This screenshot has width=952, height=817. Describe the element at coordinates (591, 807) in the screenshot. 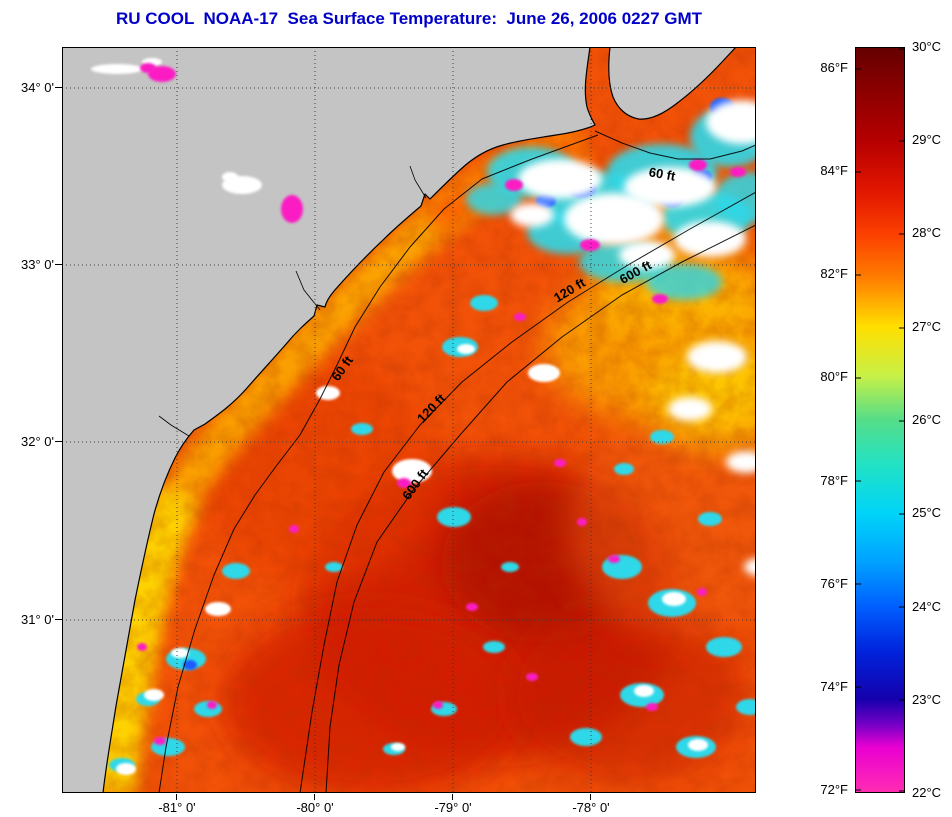

I see `x-axis-label: -78° 0'` at that location.